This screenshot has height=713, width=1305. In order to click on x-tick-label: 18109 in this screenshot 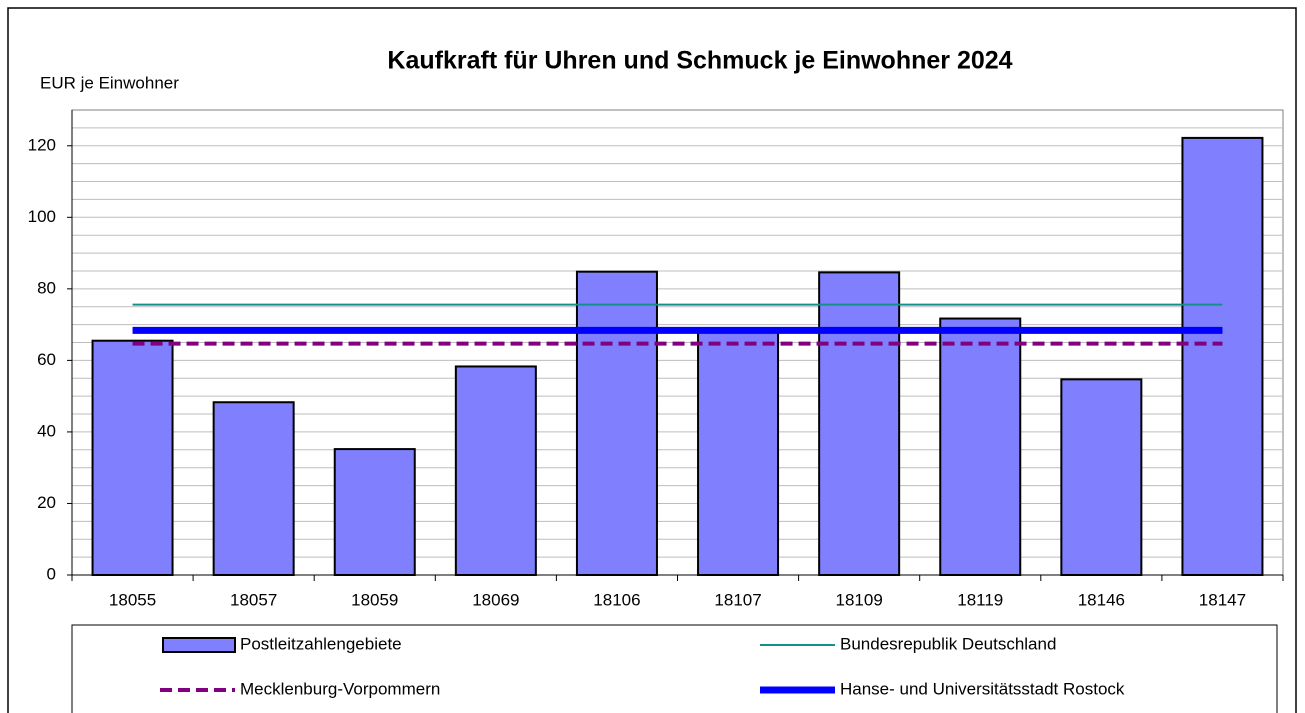, I will do `click(859, 599)`.